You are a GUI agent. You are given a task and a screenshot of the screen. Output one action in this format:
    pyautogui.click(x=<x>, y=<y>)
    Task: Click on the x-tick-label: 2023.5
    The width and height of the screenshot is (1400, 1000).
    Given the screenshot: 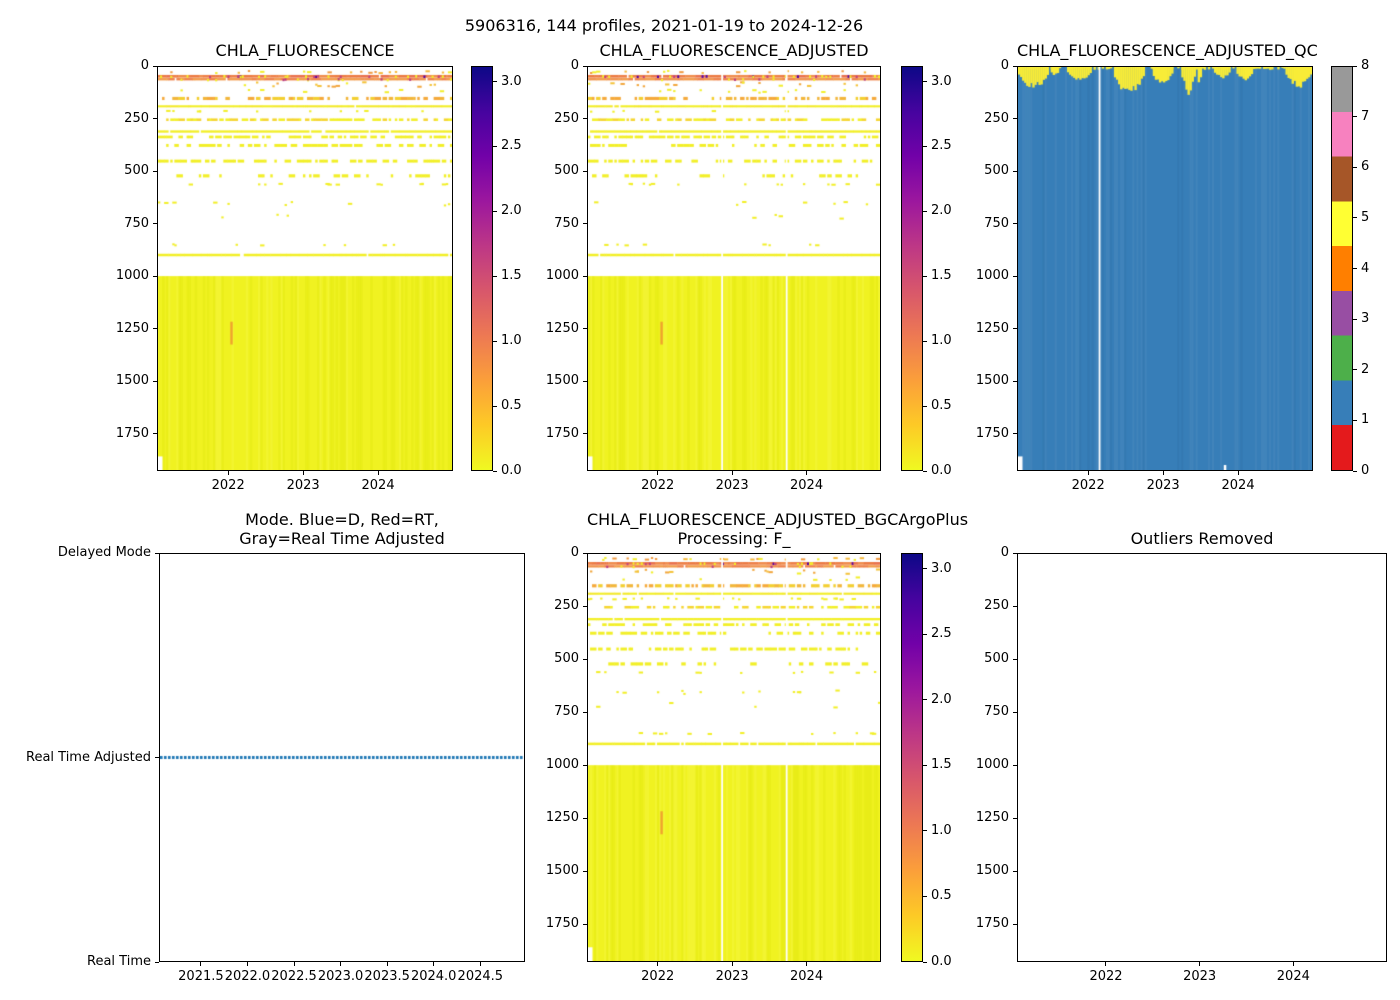 What is the action you would take?
    pyautogui.click(x=387, y=976)
    